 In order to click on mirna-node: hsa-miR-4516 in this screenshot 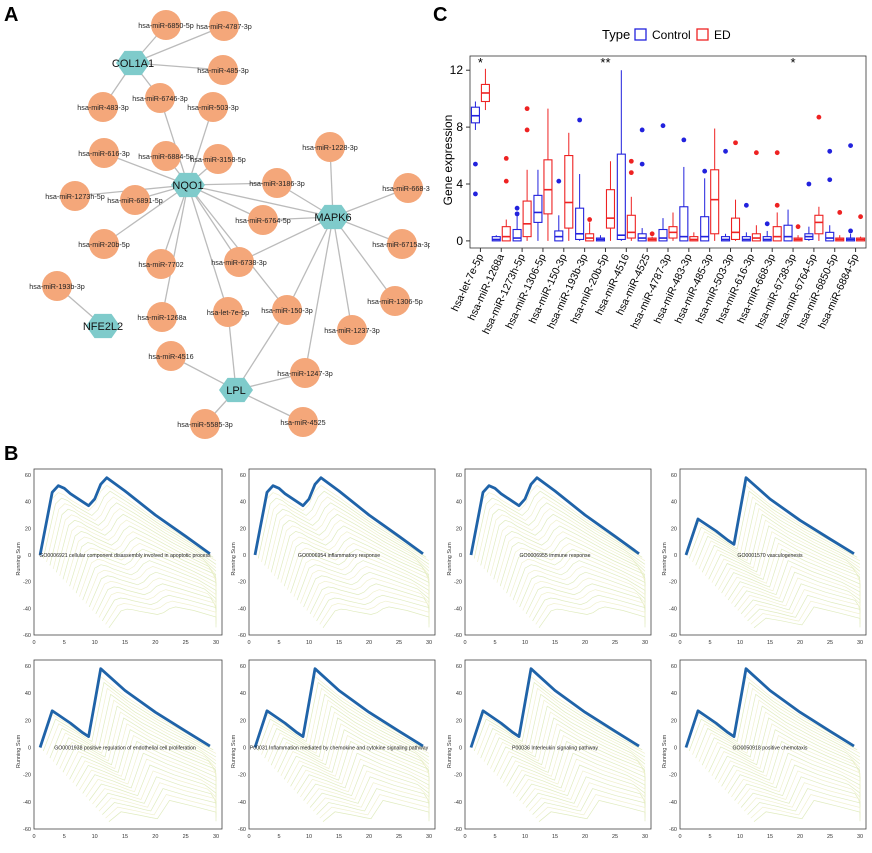, I will do `click(171, 356)`.